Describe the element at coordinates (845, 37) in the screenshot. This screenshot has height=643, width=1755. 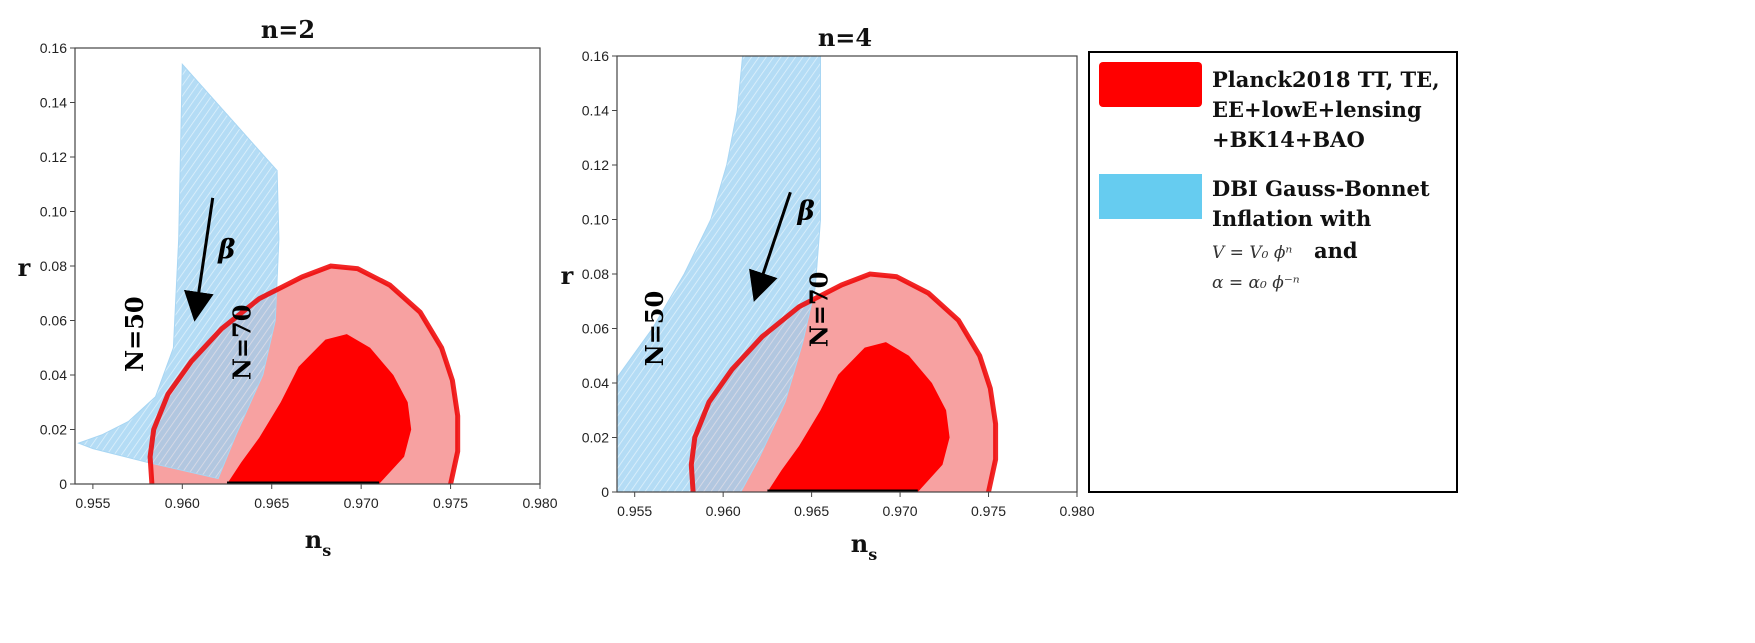
I see `panel-title: n=4` at that location.